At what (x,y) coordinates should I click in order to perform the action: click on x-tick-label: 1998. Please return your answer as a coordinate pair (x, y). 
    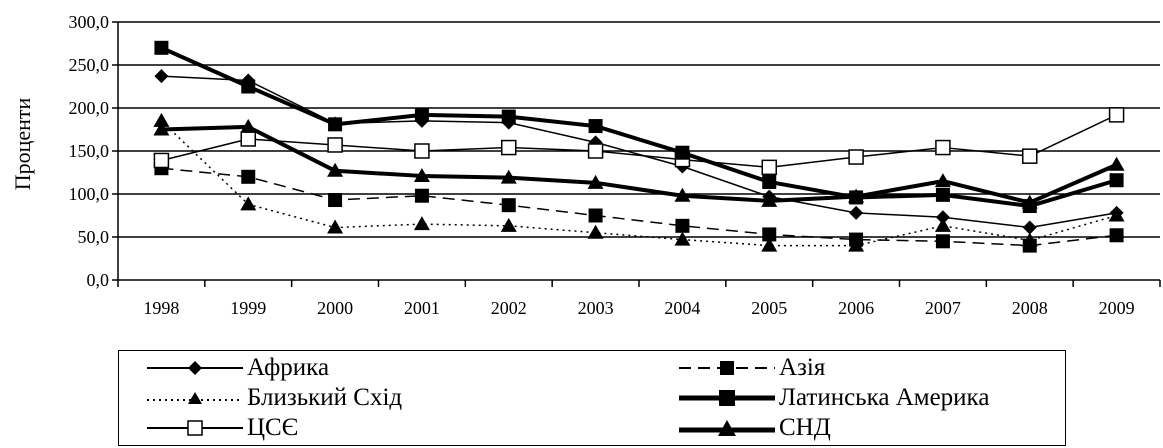
    Looking at the image, I should click on (161, 308).